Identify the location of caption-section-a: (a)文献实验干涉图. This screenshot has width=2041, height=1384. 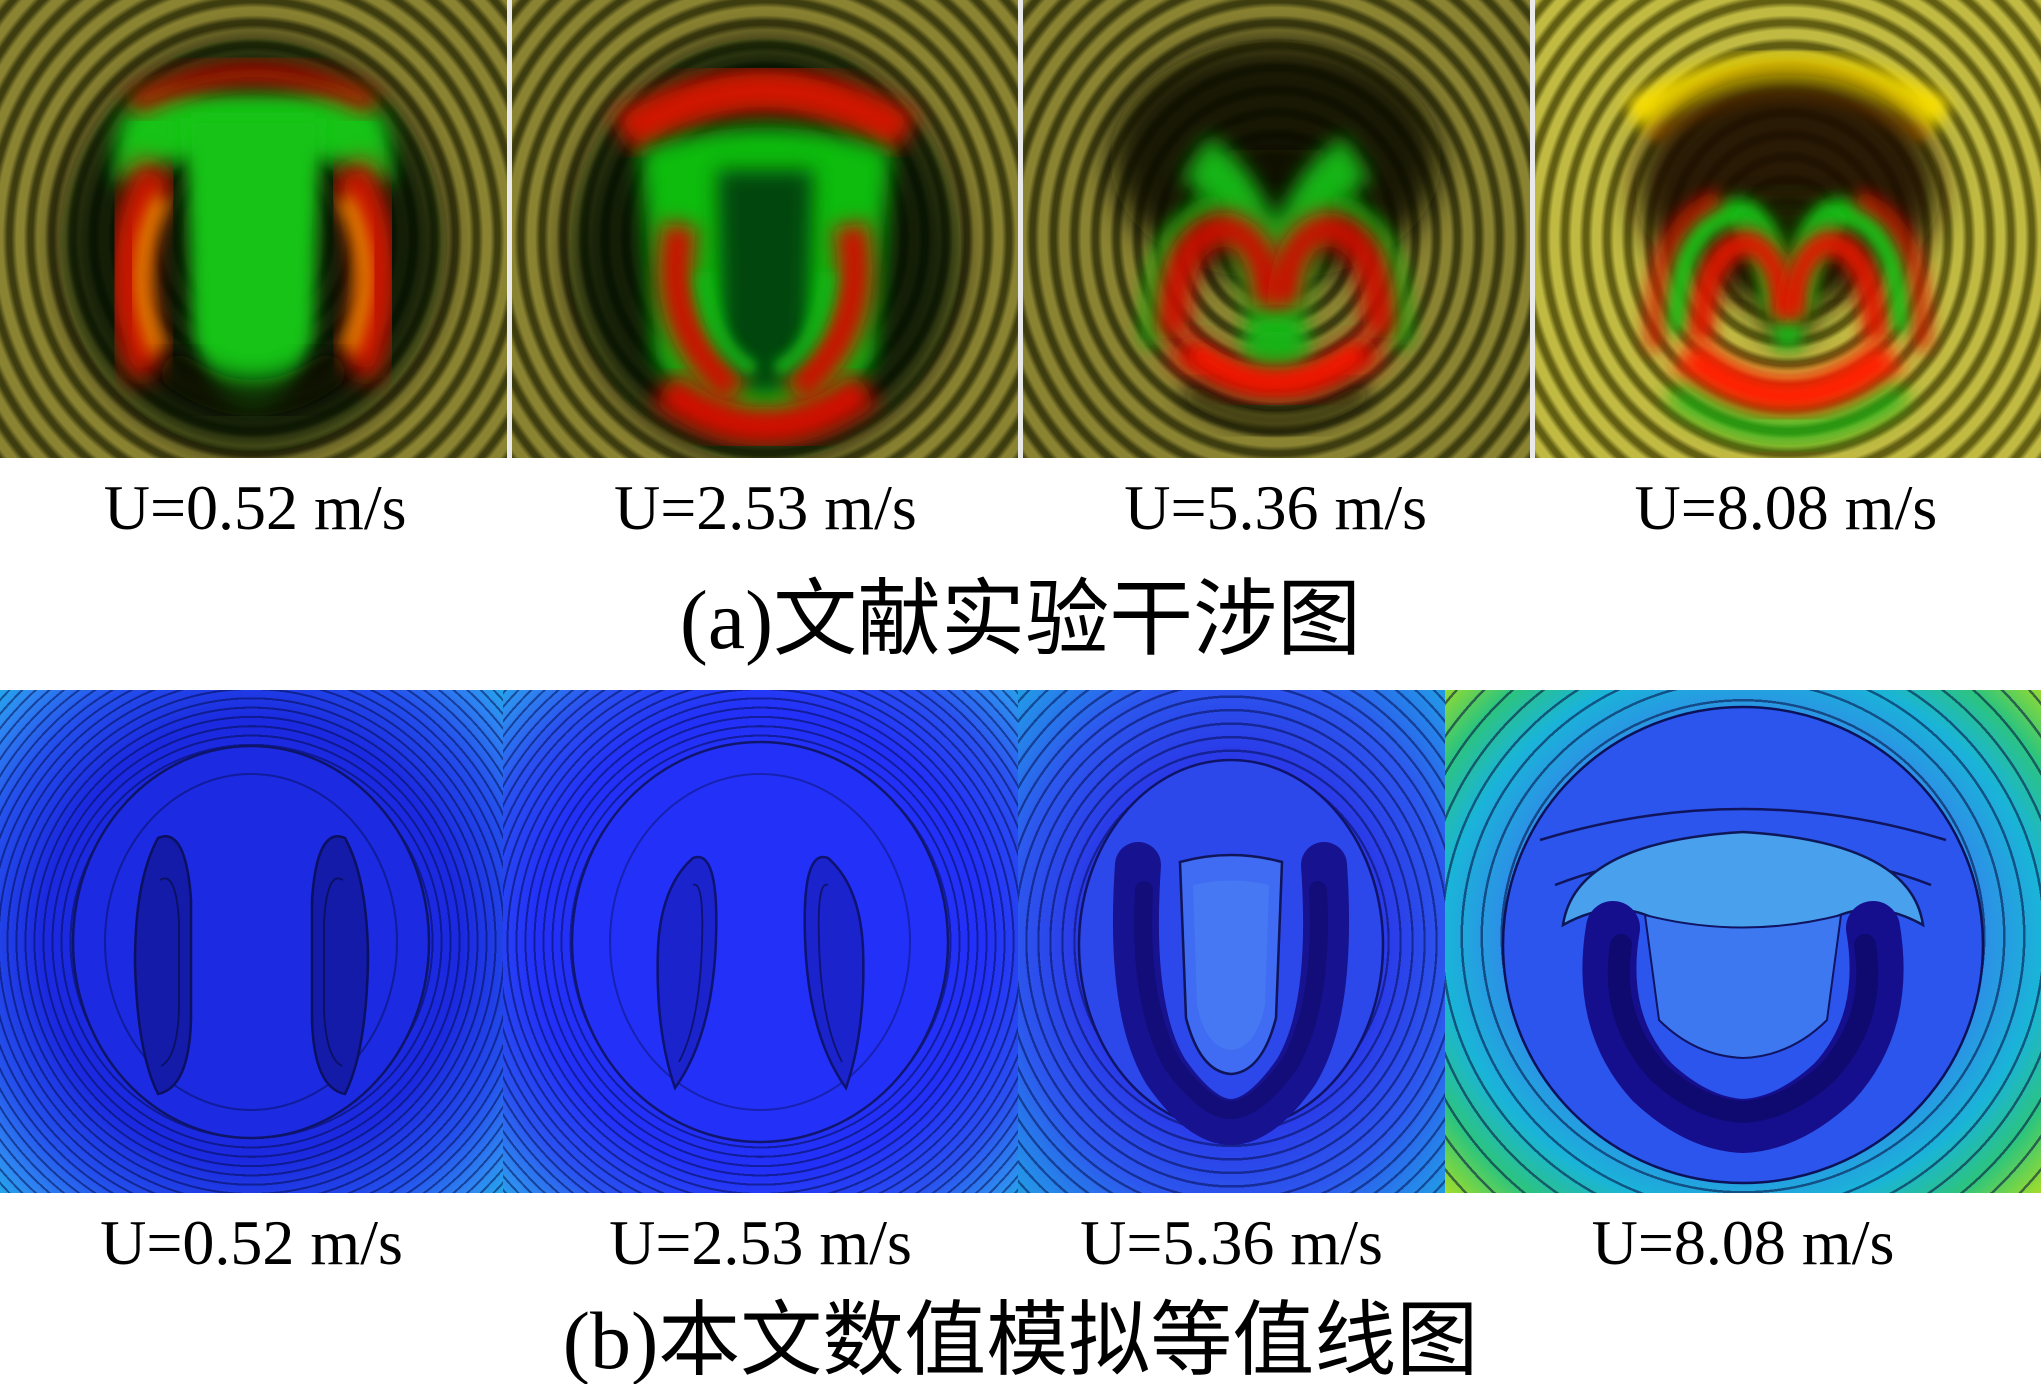
(1020, 620).